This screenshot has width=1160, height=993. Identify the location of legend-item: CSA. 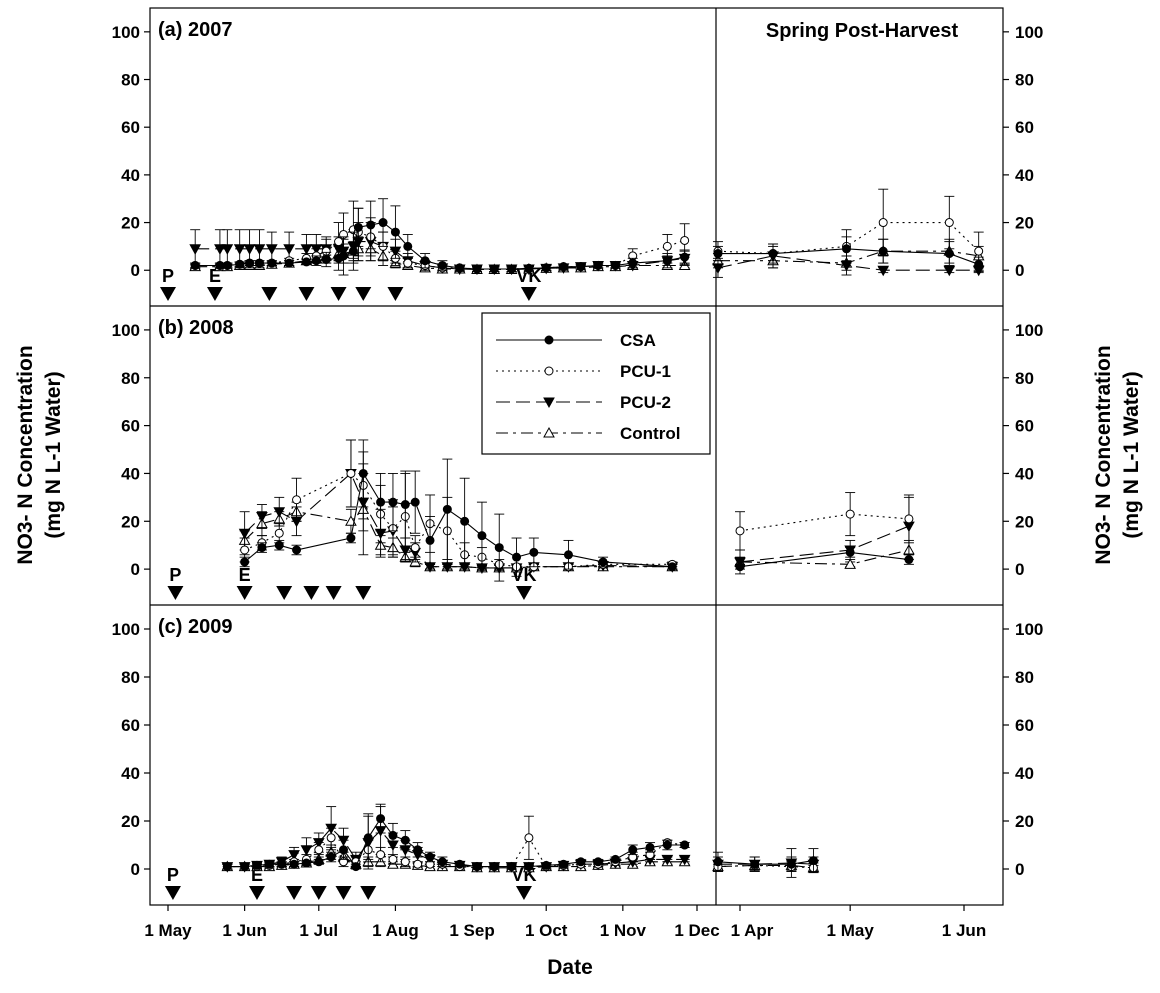
(576, 340).